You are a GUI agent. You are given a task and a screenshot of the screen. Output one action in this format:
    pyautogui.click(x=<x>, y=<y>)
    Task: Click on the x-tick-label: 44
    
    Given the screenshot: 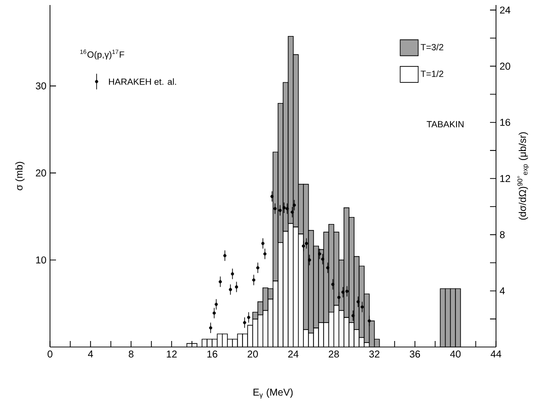 What is the action you would take?
    pyautogui.click(x=496, y=354)
    